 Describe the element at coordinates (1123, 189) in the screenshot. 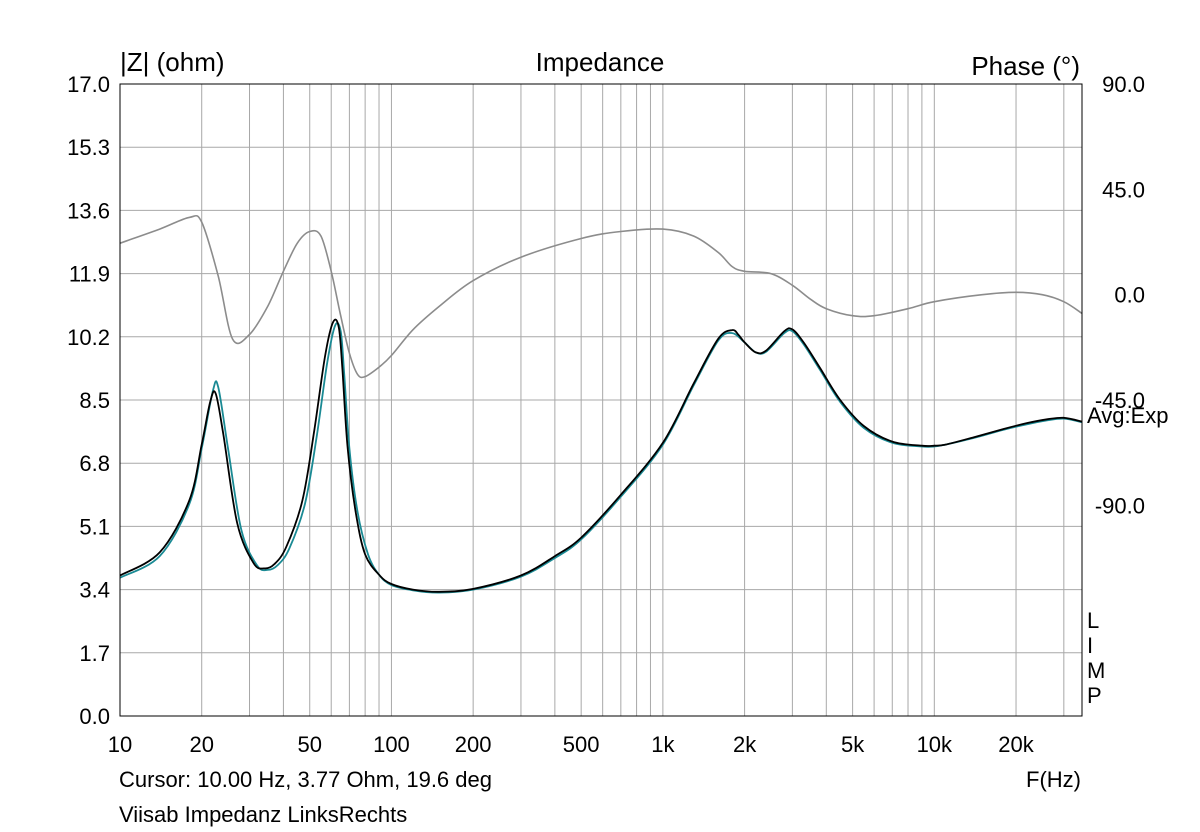

I see `y-tick-right-label: 45.0` at that location.